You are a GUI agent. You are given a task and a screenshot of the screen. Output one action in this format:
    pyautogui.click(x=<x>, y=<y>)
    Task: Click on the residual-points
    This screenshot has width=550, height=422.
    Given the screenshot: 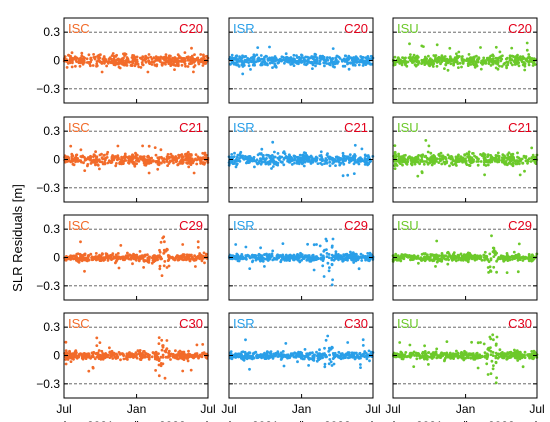 What is the action you would take?
    pyautogui.click(x=465, y=158)
    